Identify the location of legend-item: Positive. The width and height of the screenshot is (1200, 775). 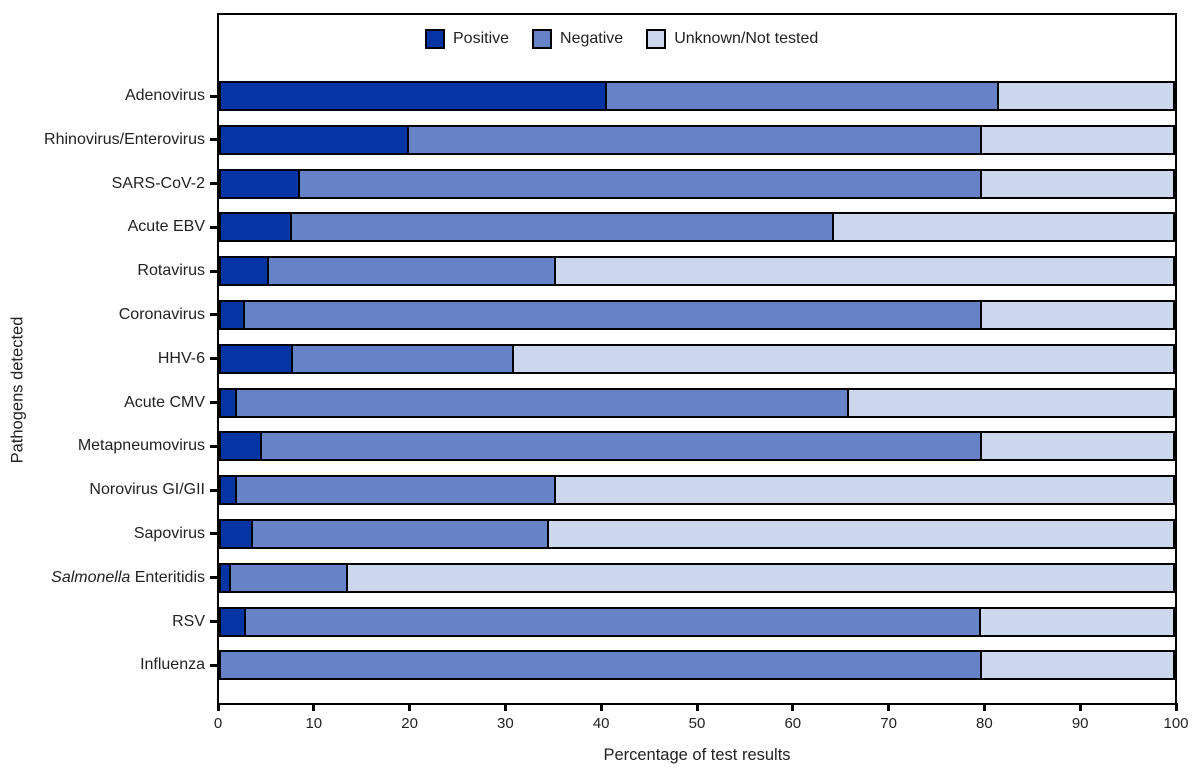
(467, 39).